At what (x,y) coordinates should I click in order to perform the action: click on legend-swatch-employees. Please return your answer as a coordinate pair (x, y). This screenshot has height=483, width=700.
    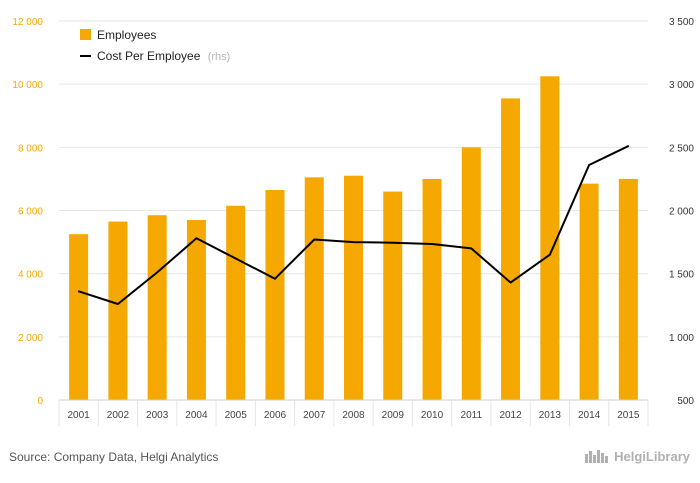
    Looking at the image, I should click on (85, 34).